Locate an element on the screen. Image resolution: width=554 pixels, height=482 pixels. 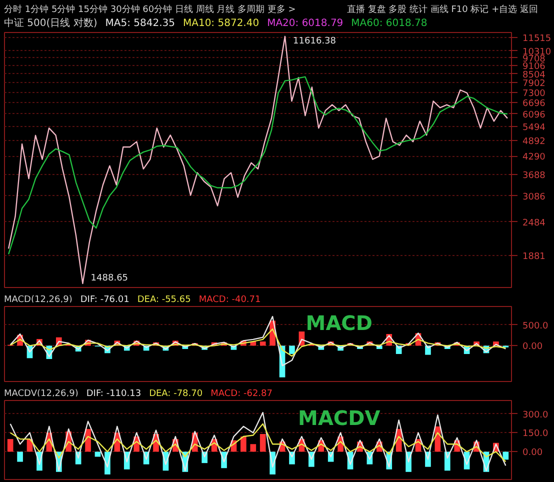
y-tick-label: 9106 is located at coordinates (534, 67).